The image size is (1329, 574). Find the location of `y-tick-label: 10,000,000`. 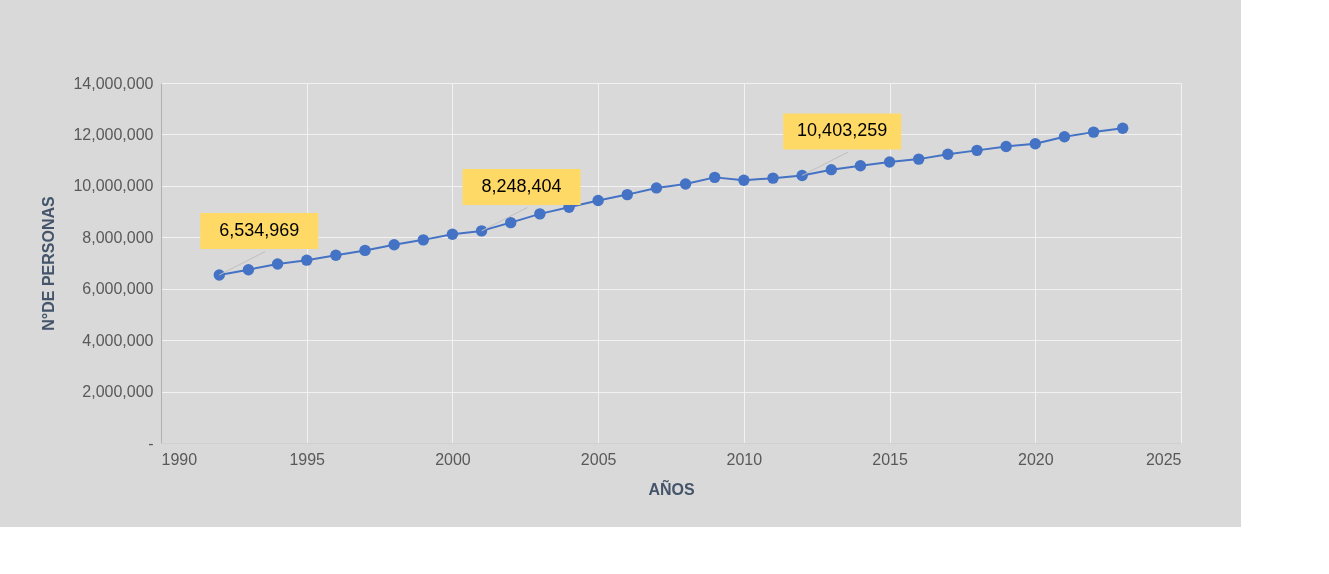

y-tick-label: 10,000,000 is located at coordinates (113, 186).